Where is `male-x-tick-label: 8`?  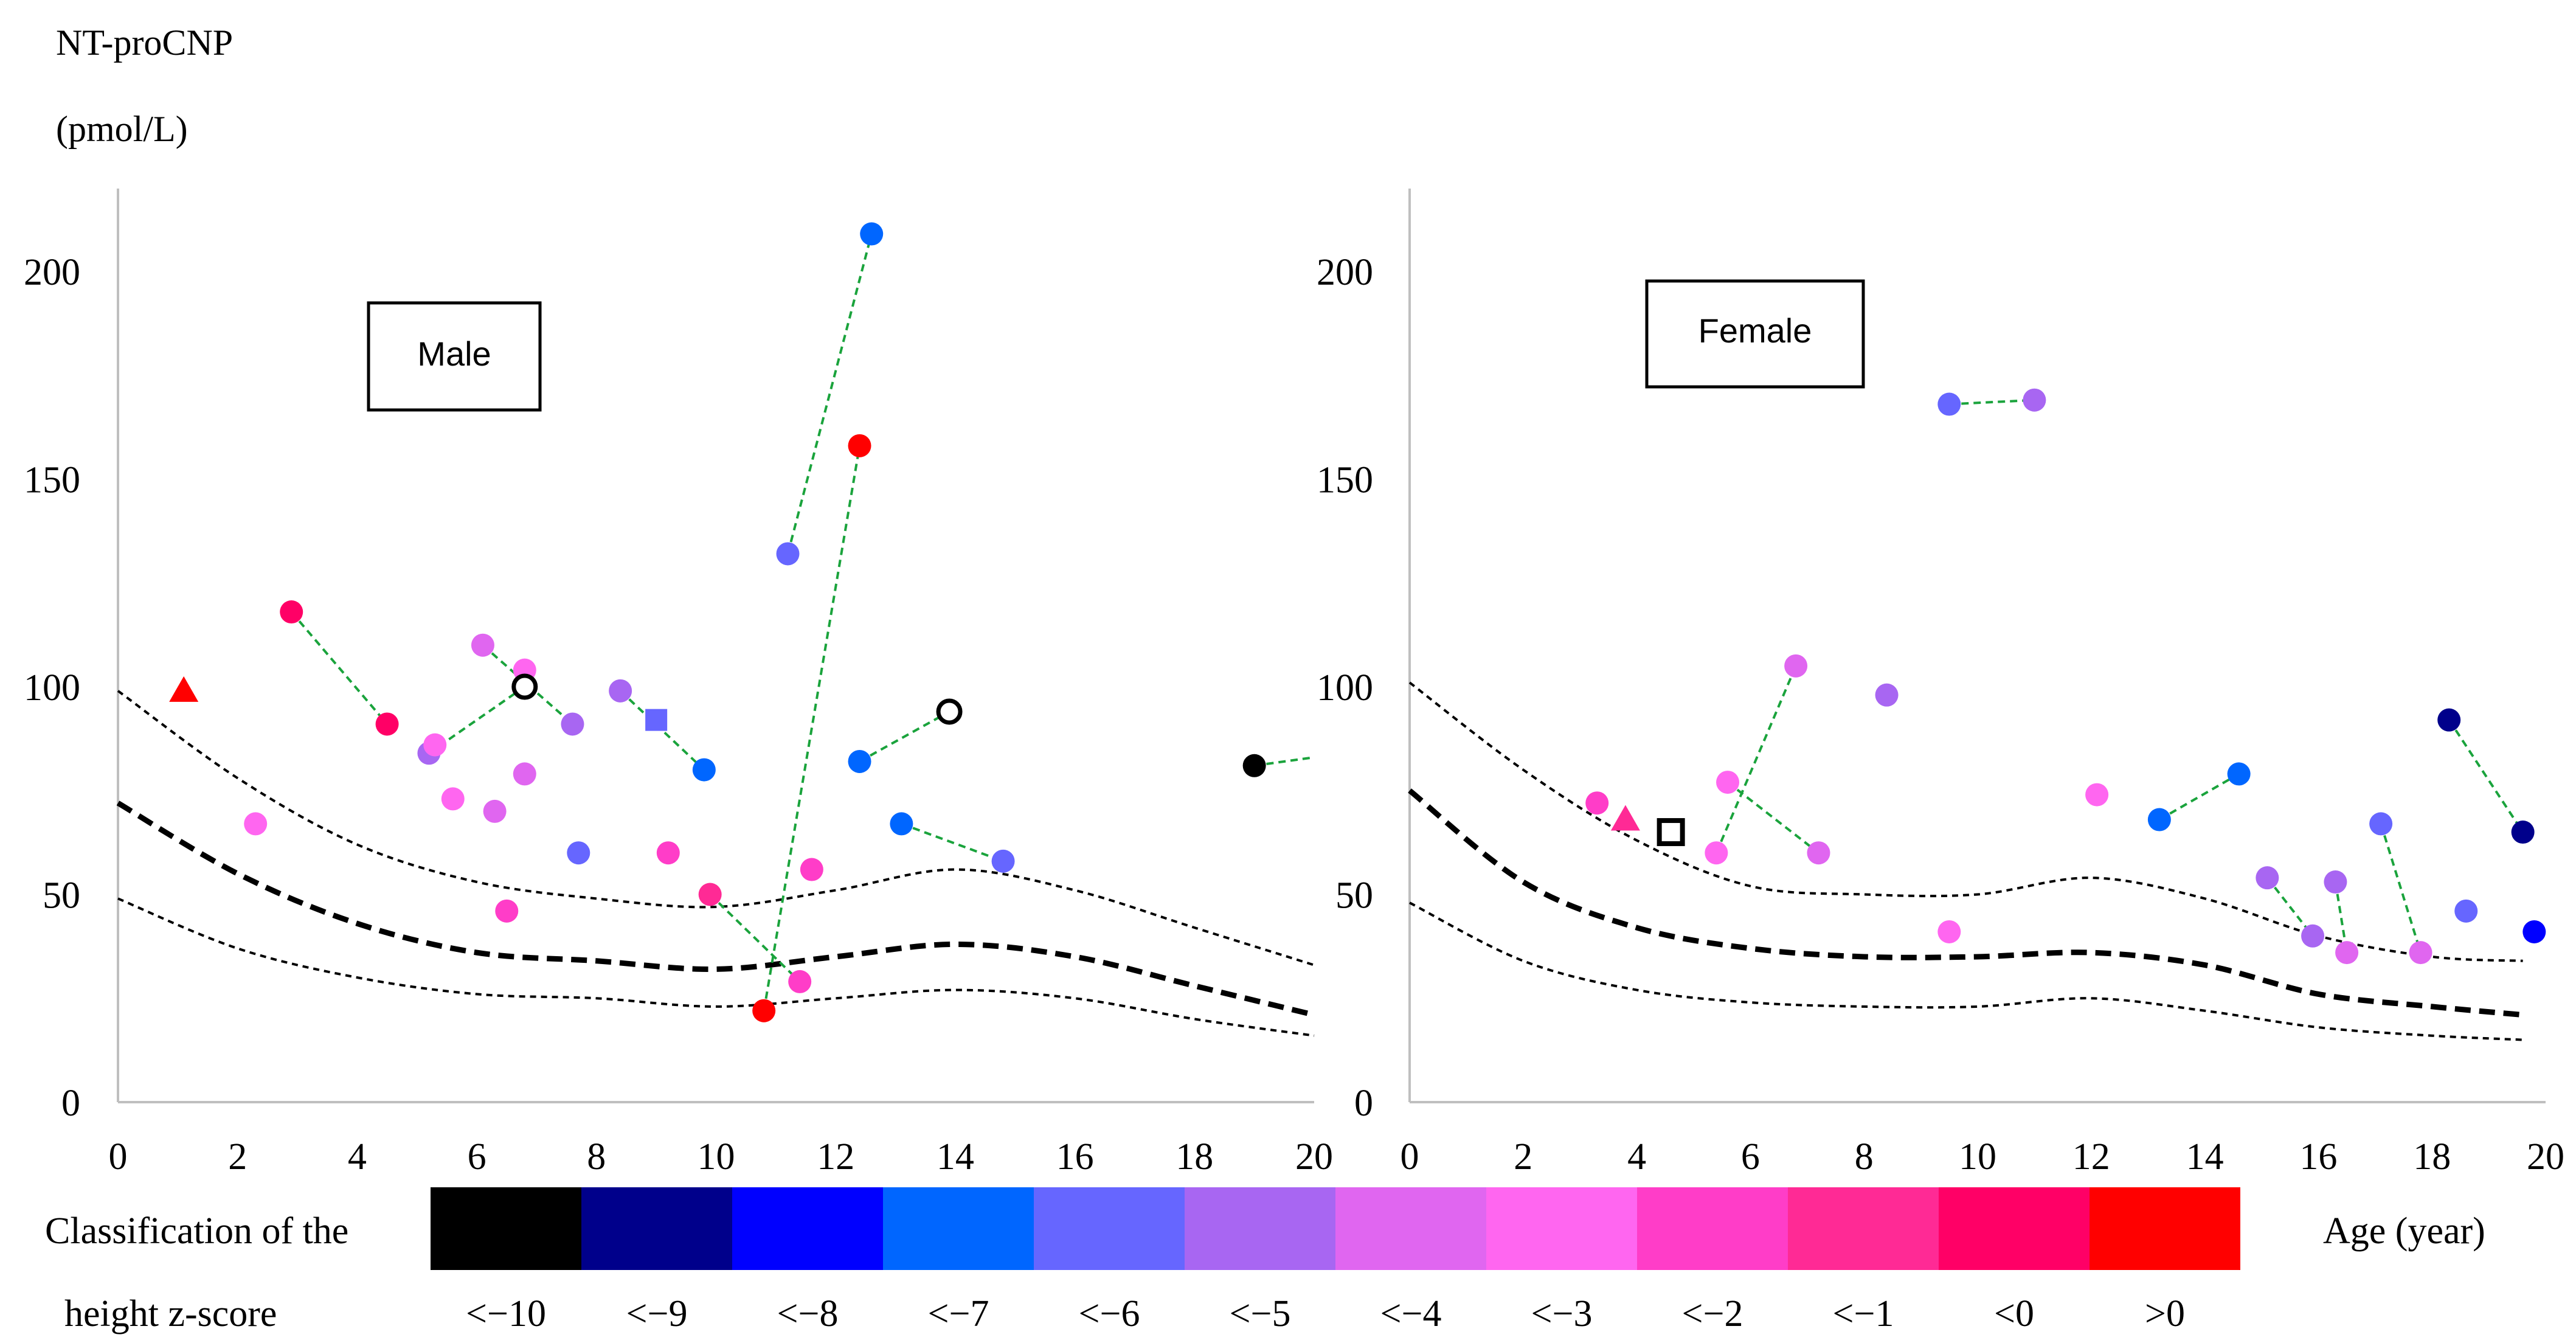
male-x-tick-label: 8 is located at coordinates (596, 1157).